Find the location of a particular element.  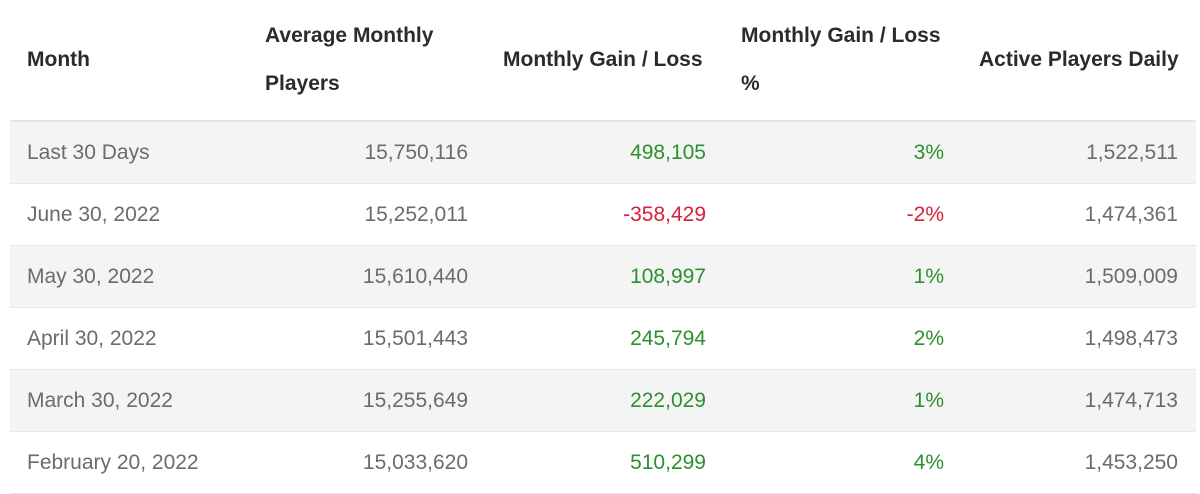

cell-month: Last 30 Days is located at coordinates (129, 152).